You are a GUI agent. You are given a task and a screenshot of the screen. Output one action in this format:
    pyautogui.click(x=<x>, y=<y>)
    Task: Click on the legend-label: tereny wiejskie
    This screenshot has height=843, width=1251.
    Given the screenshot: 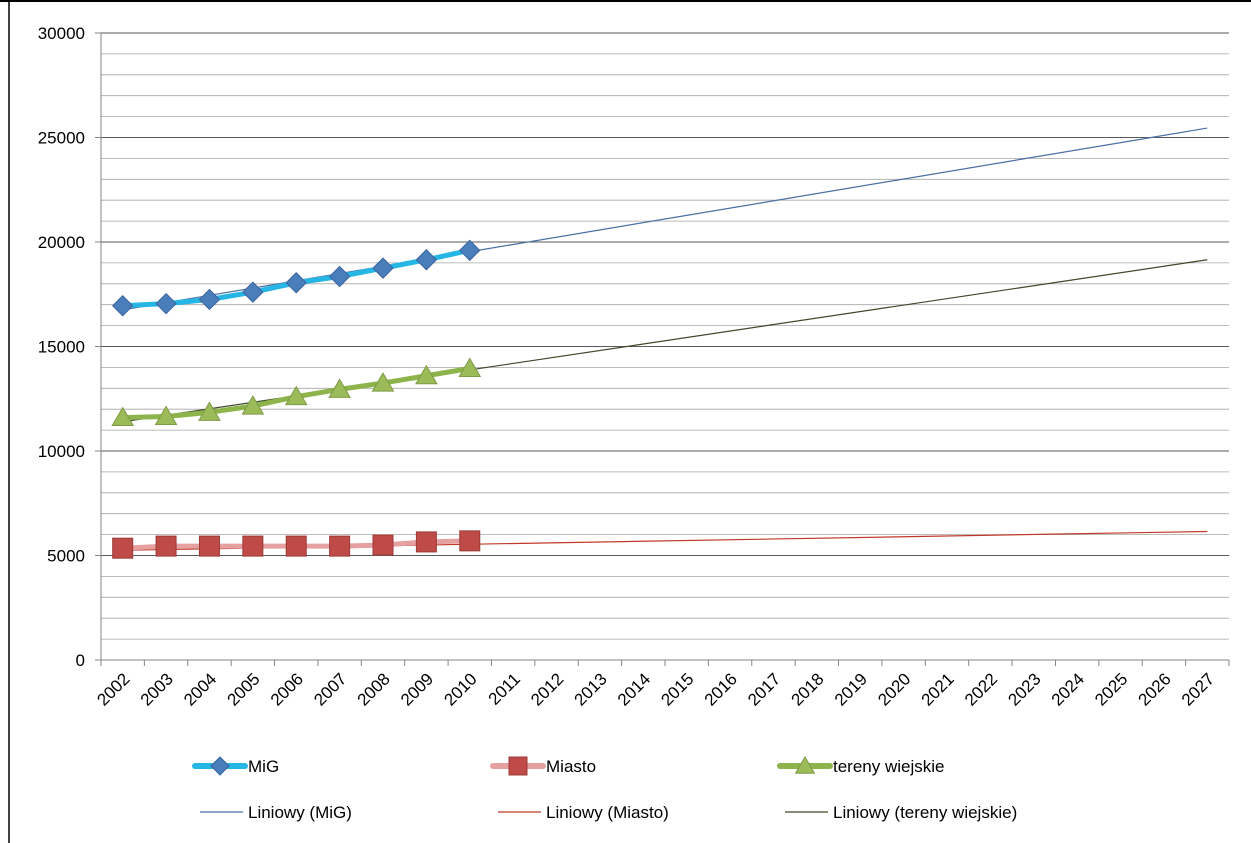 What is the action you would take?
    pyautogui.click(x=889, y=766)
    